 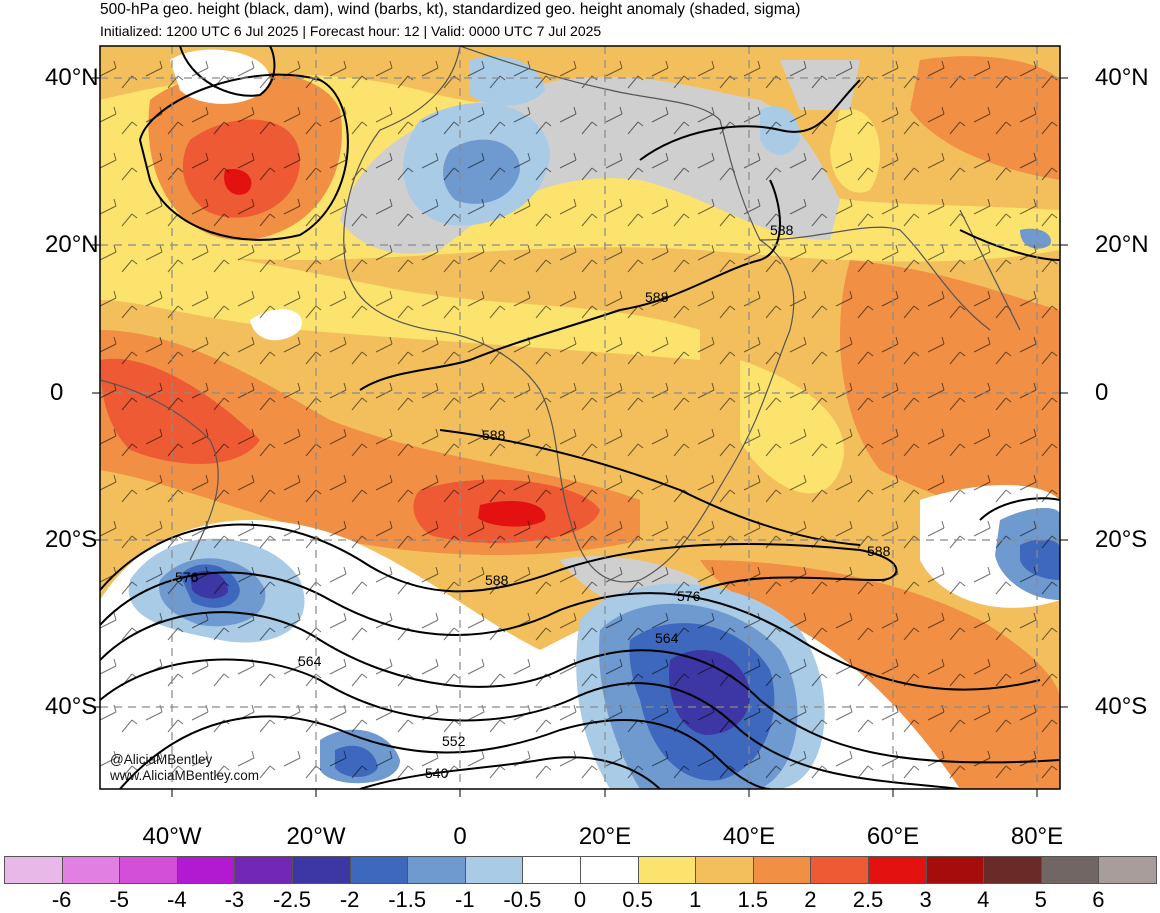 I want to click on lat-label-left: 0, so click(x=57, y=392).